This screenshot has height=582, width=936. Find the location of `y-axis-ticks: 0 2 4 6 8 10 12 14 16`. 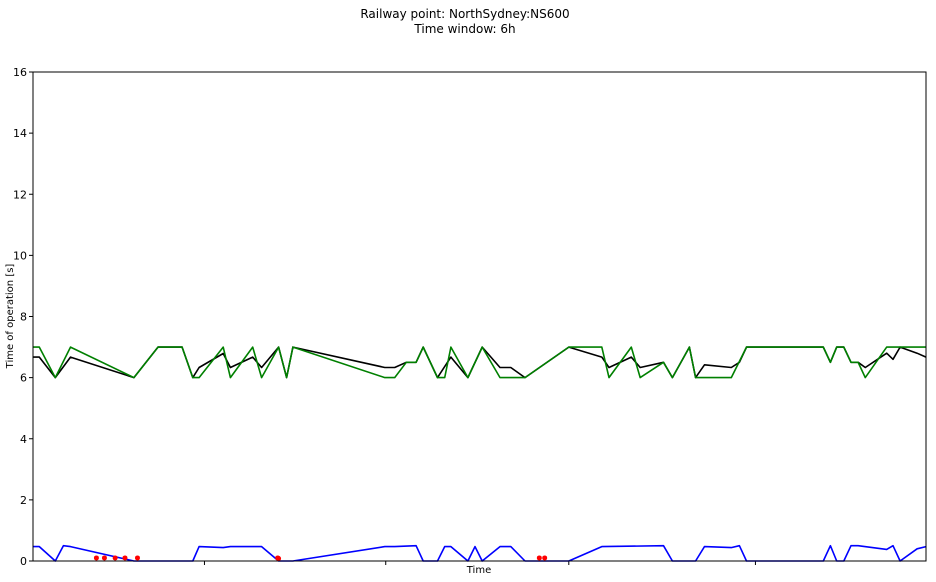

y-axis-ticks: 0 2 4 6 8 10 12 14 16 is located at coordinates (23, 317).